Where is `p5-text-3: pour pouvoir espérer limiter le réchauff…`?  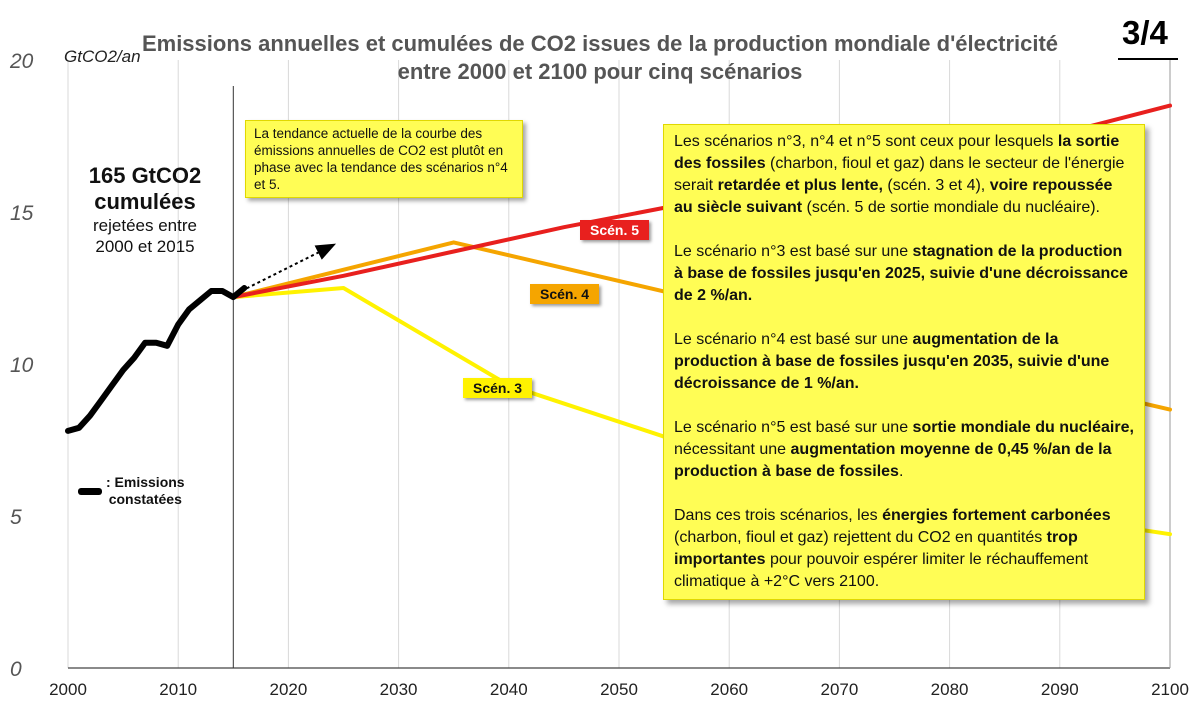 p5-text-3: pour pouvoir espérer limiter le réchauff… is located at coordinates (881, 570).